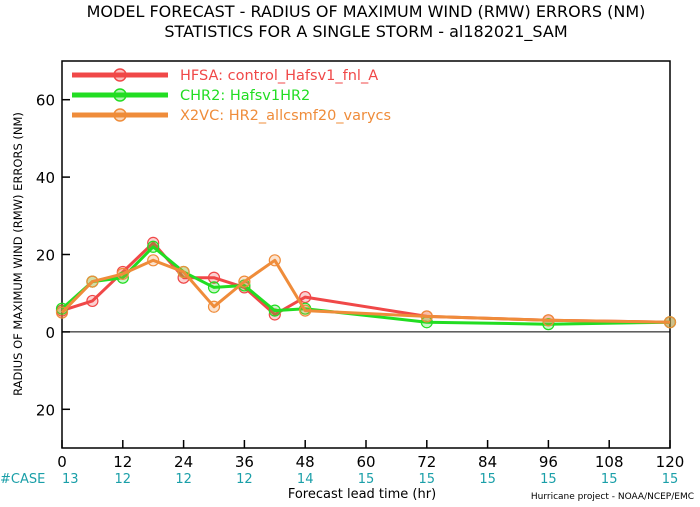  I want to click on series-group, so click(366, 291).